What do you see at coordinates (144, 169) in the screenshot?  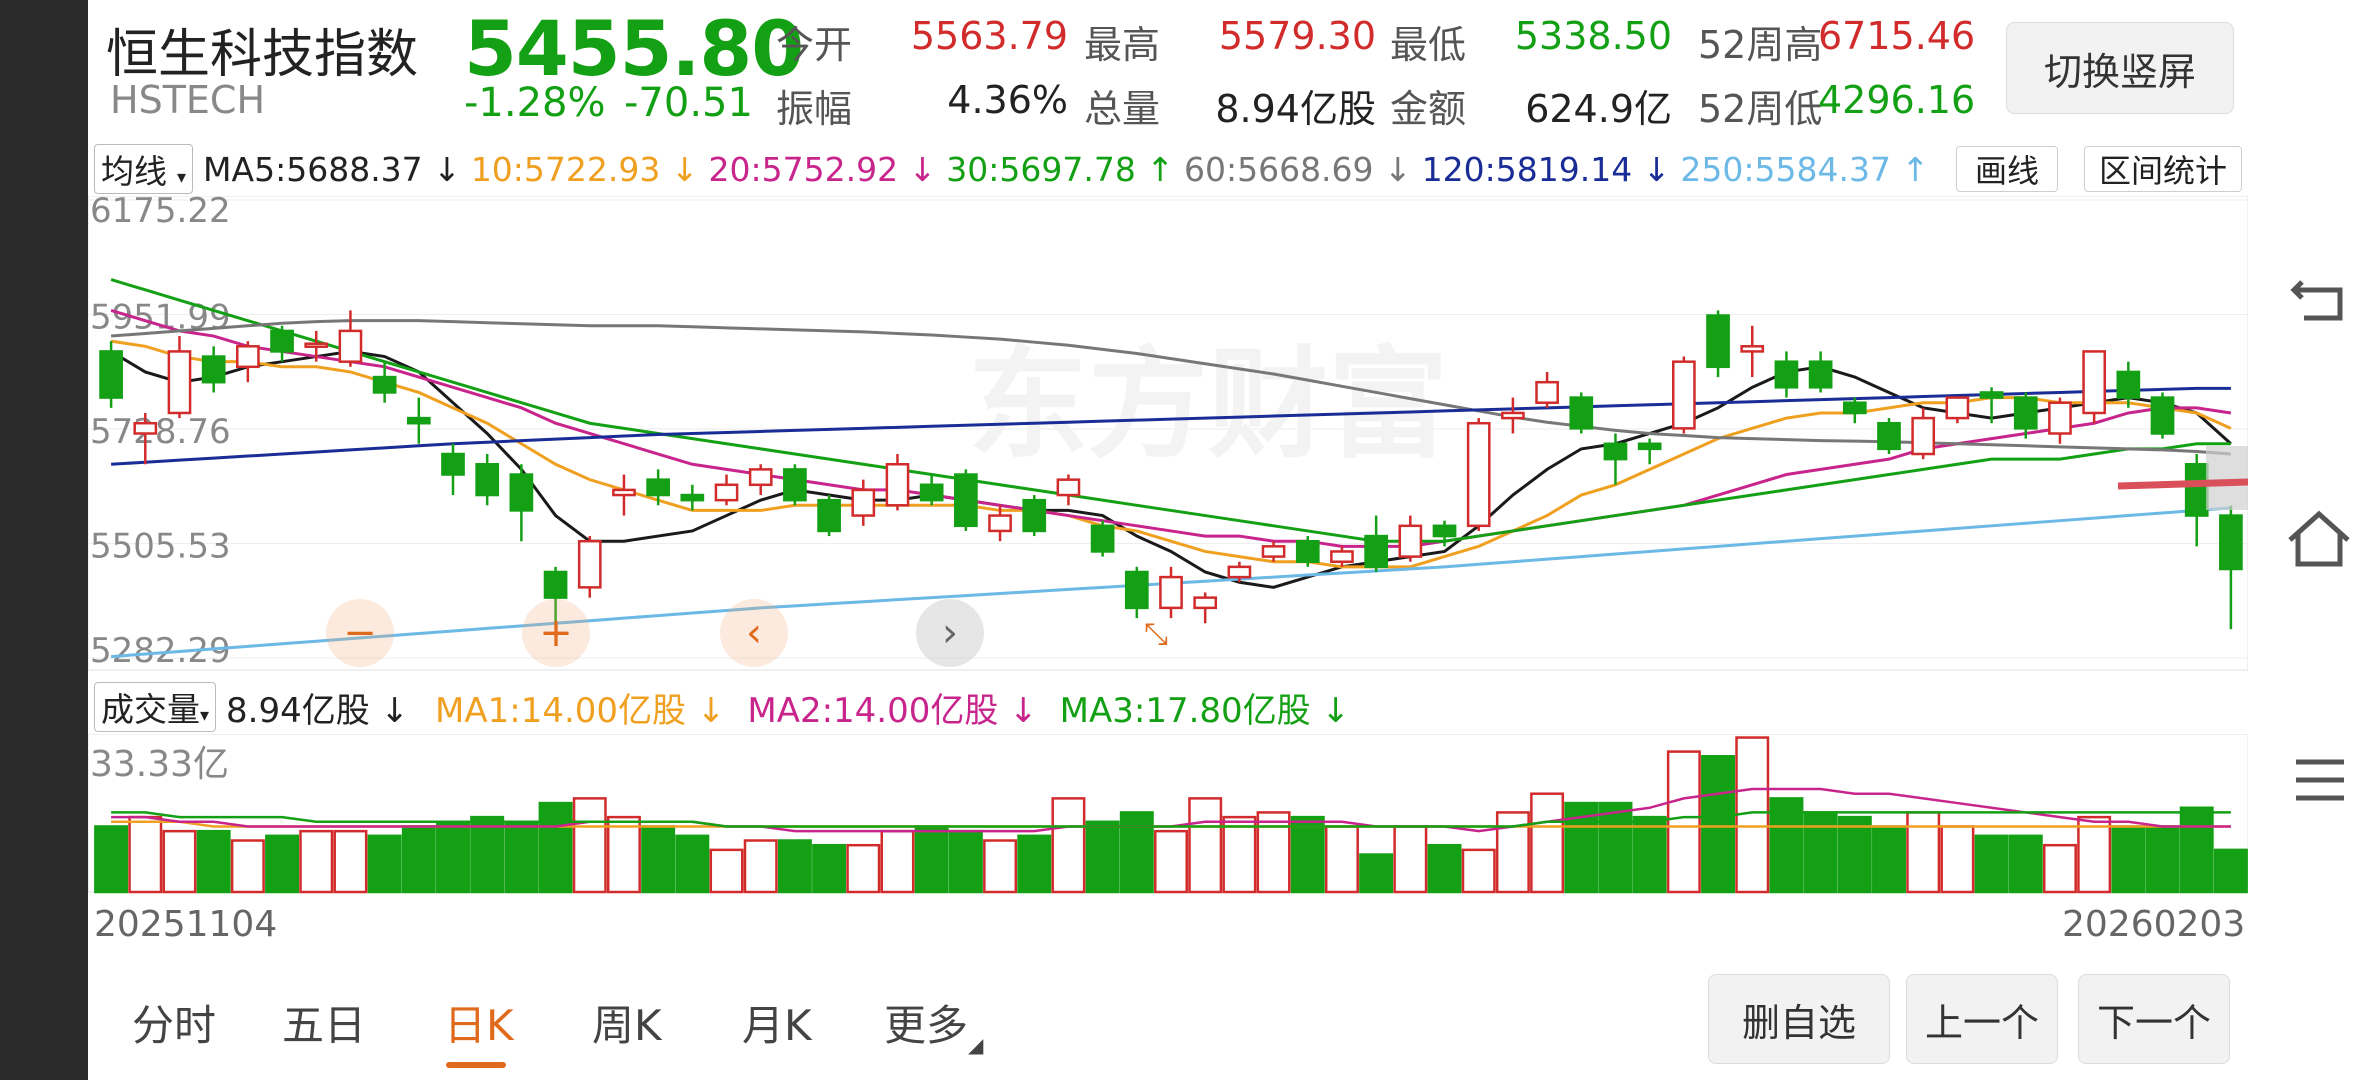 I see `ma-selector: 均线 ▾` at bounding box center [144, 169].